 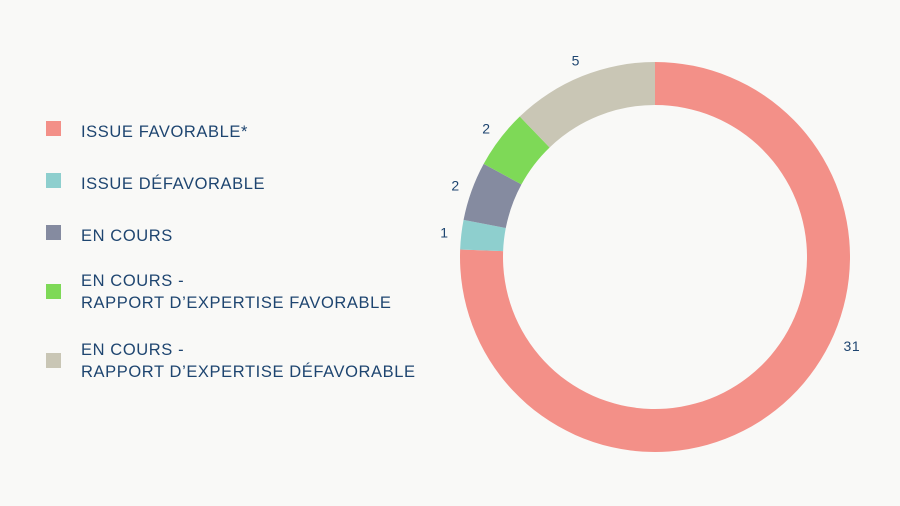 I want to click on data-label-expertise-defavorable: 5, so click(x=576, y=60).